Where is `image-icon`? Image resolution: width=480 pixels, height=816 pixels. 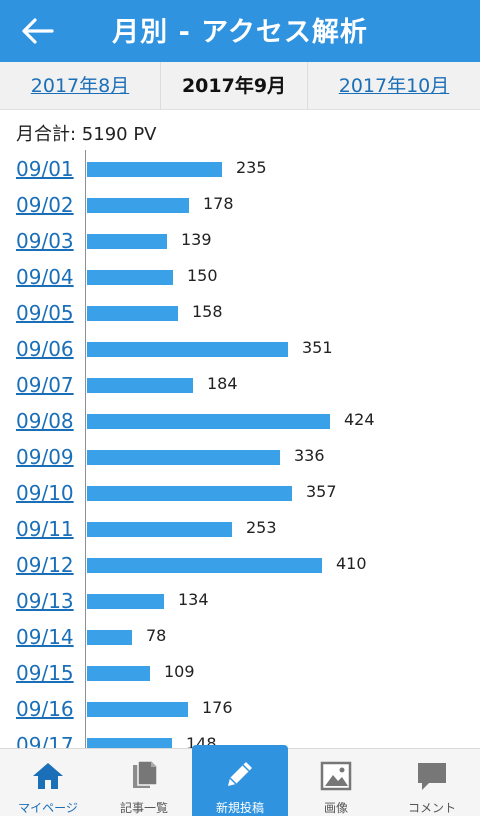 image-icon is located at coordinates (336, 776).